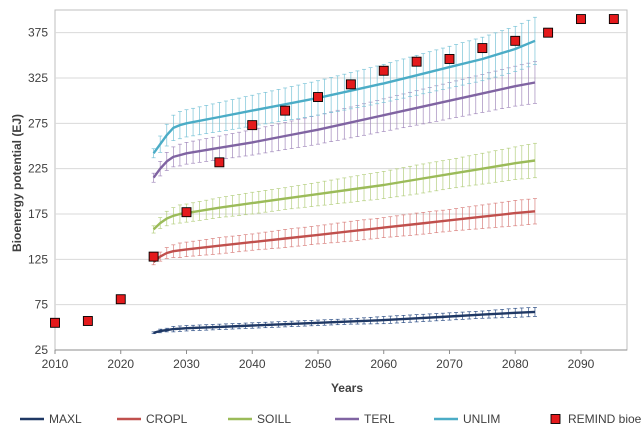 This screenshot has height=440, width=641. What do you see at coordinates (581, 364) in the screenshot?
I see `x-tick-label: 2090` at bounding box center [581, 364].